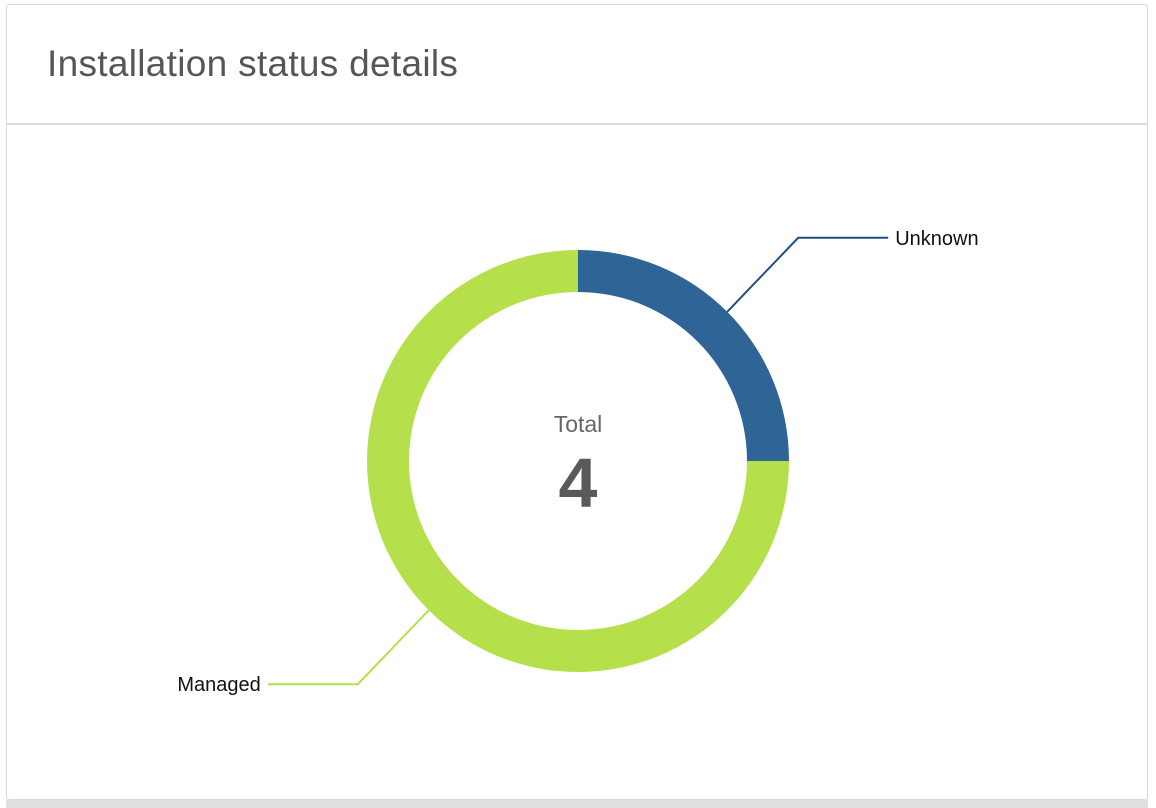  What do you see at coordinates (683, 355) in the screenshot?
I see `donut-slice` at bounding box center [683, 355].